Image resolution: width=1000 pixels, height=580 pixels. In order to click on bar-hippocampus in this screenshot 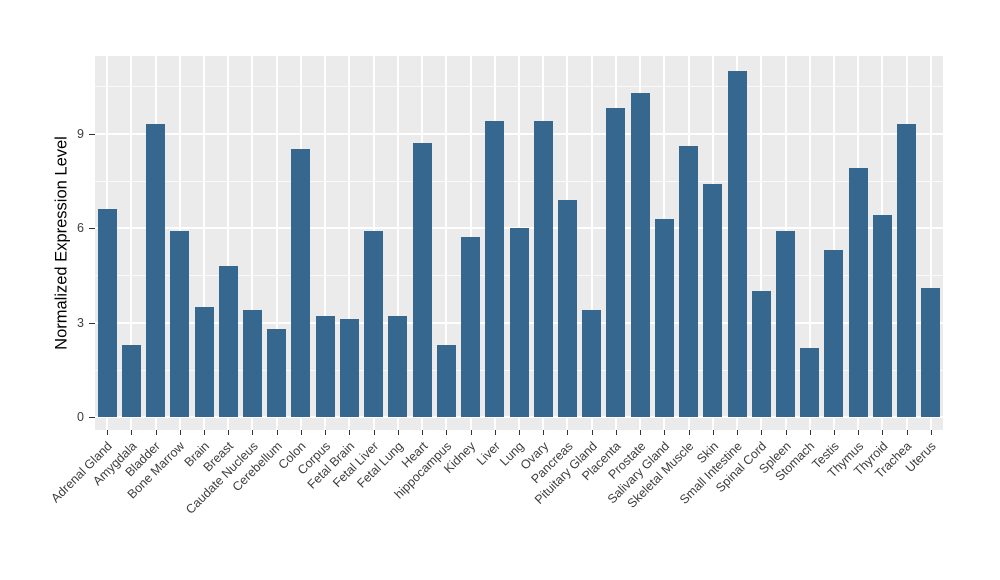, I will do `click(446, 380)`.